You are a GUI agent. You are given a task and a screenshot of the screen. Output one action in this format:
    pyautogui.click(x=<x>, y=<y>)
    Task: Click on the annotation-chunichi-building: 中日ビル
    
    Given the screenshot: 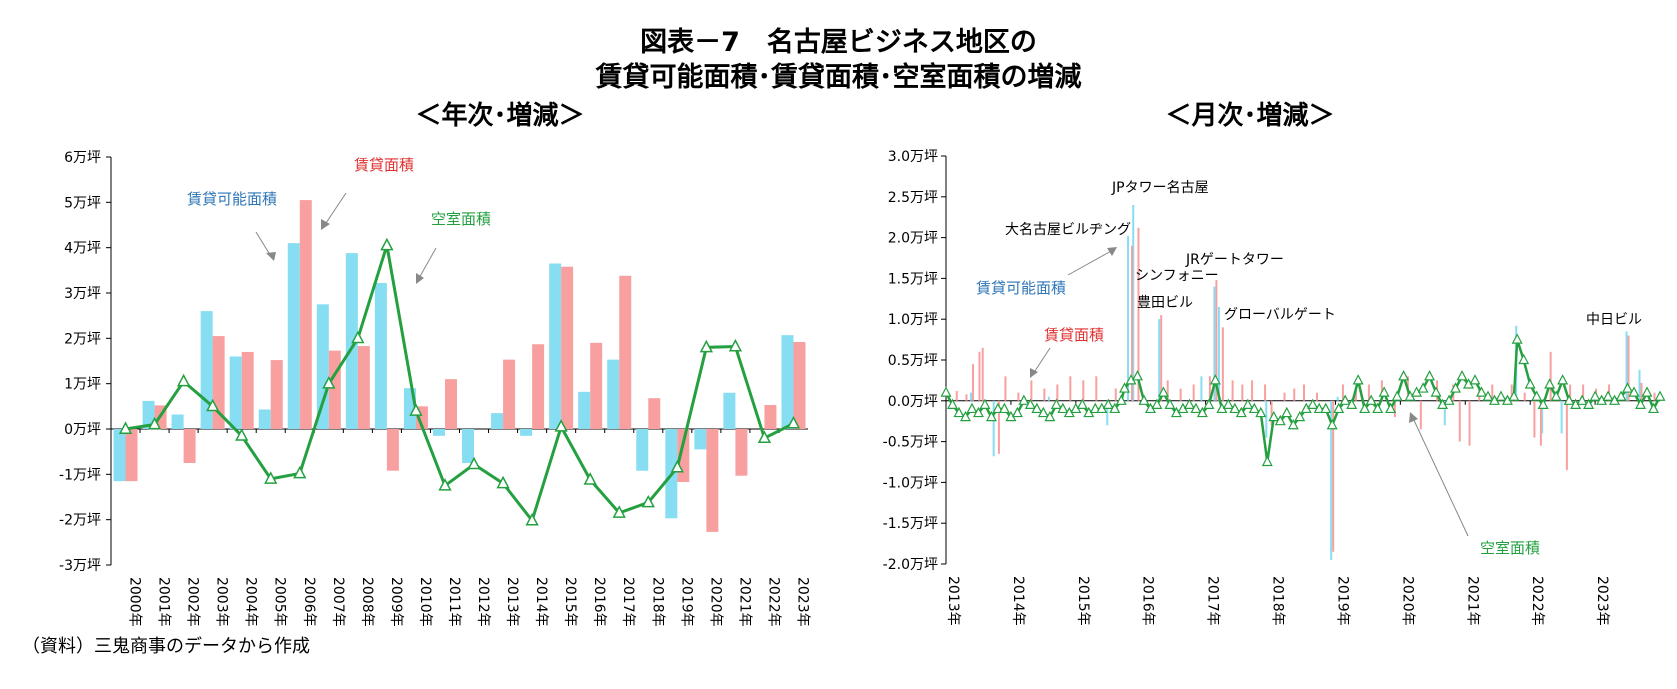 What is the action you would take?
    pyautogui.click(x=1614, y=320)
    